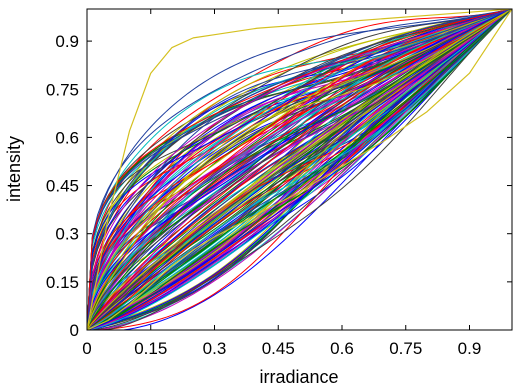  What do you see at coordinates (298, 377) in the screenshot?
I see `x-axis-label: irradiance` at bounding box center [298, 377].